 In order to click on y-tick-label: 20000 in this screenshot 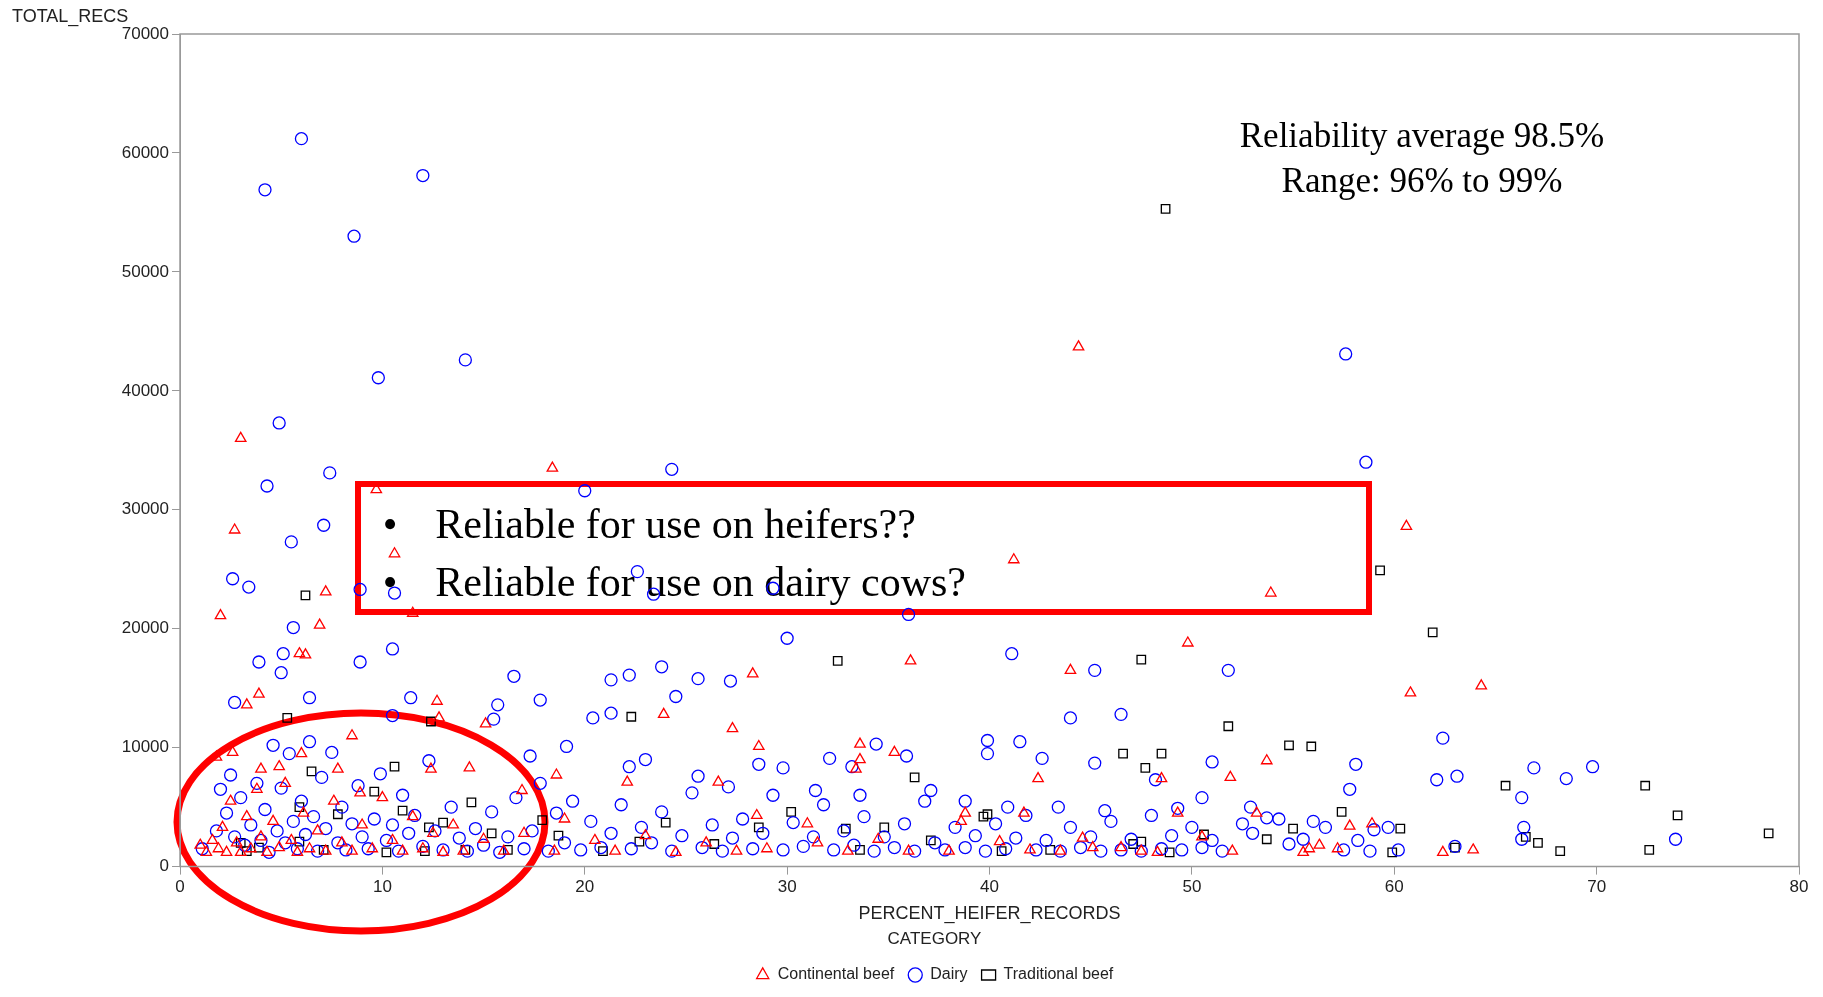, I will do `click(145, 628)`.